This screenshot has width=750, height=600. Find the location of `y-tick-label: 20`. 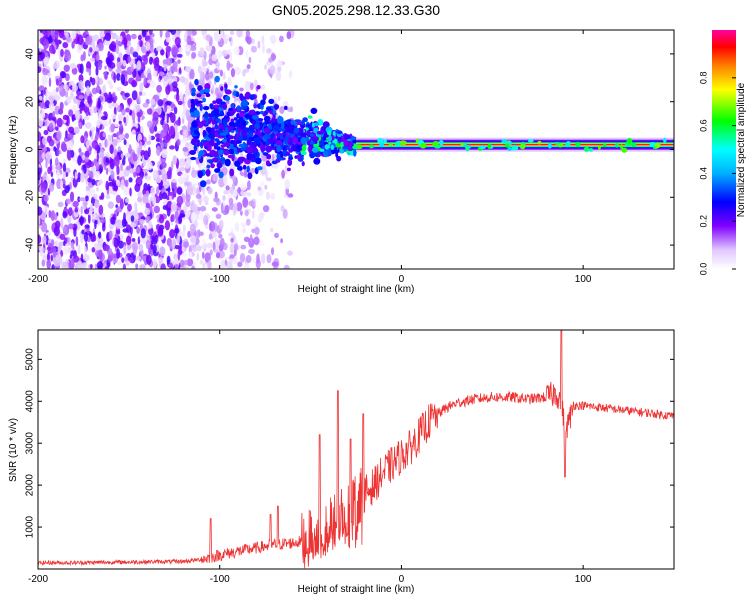

y-tick-label: 20 is located at coordinates (30, 102).